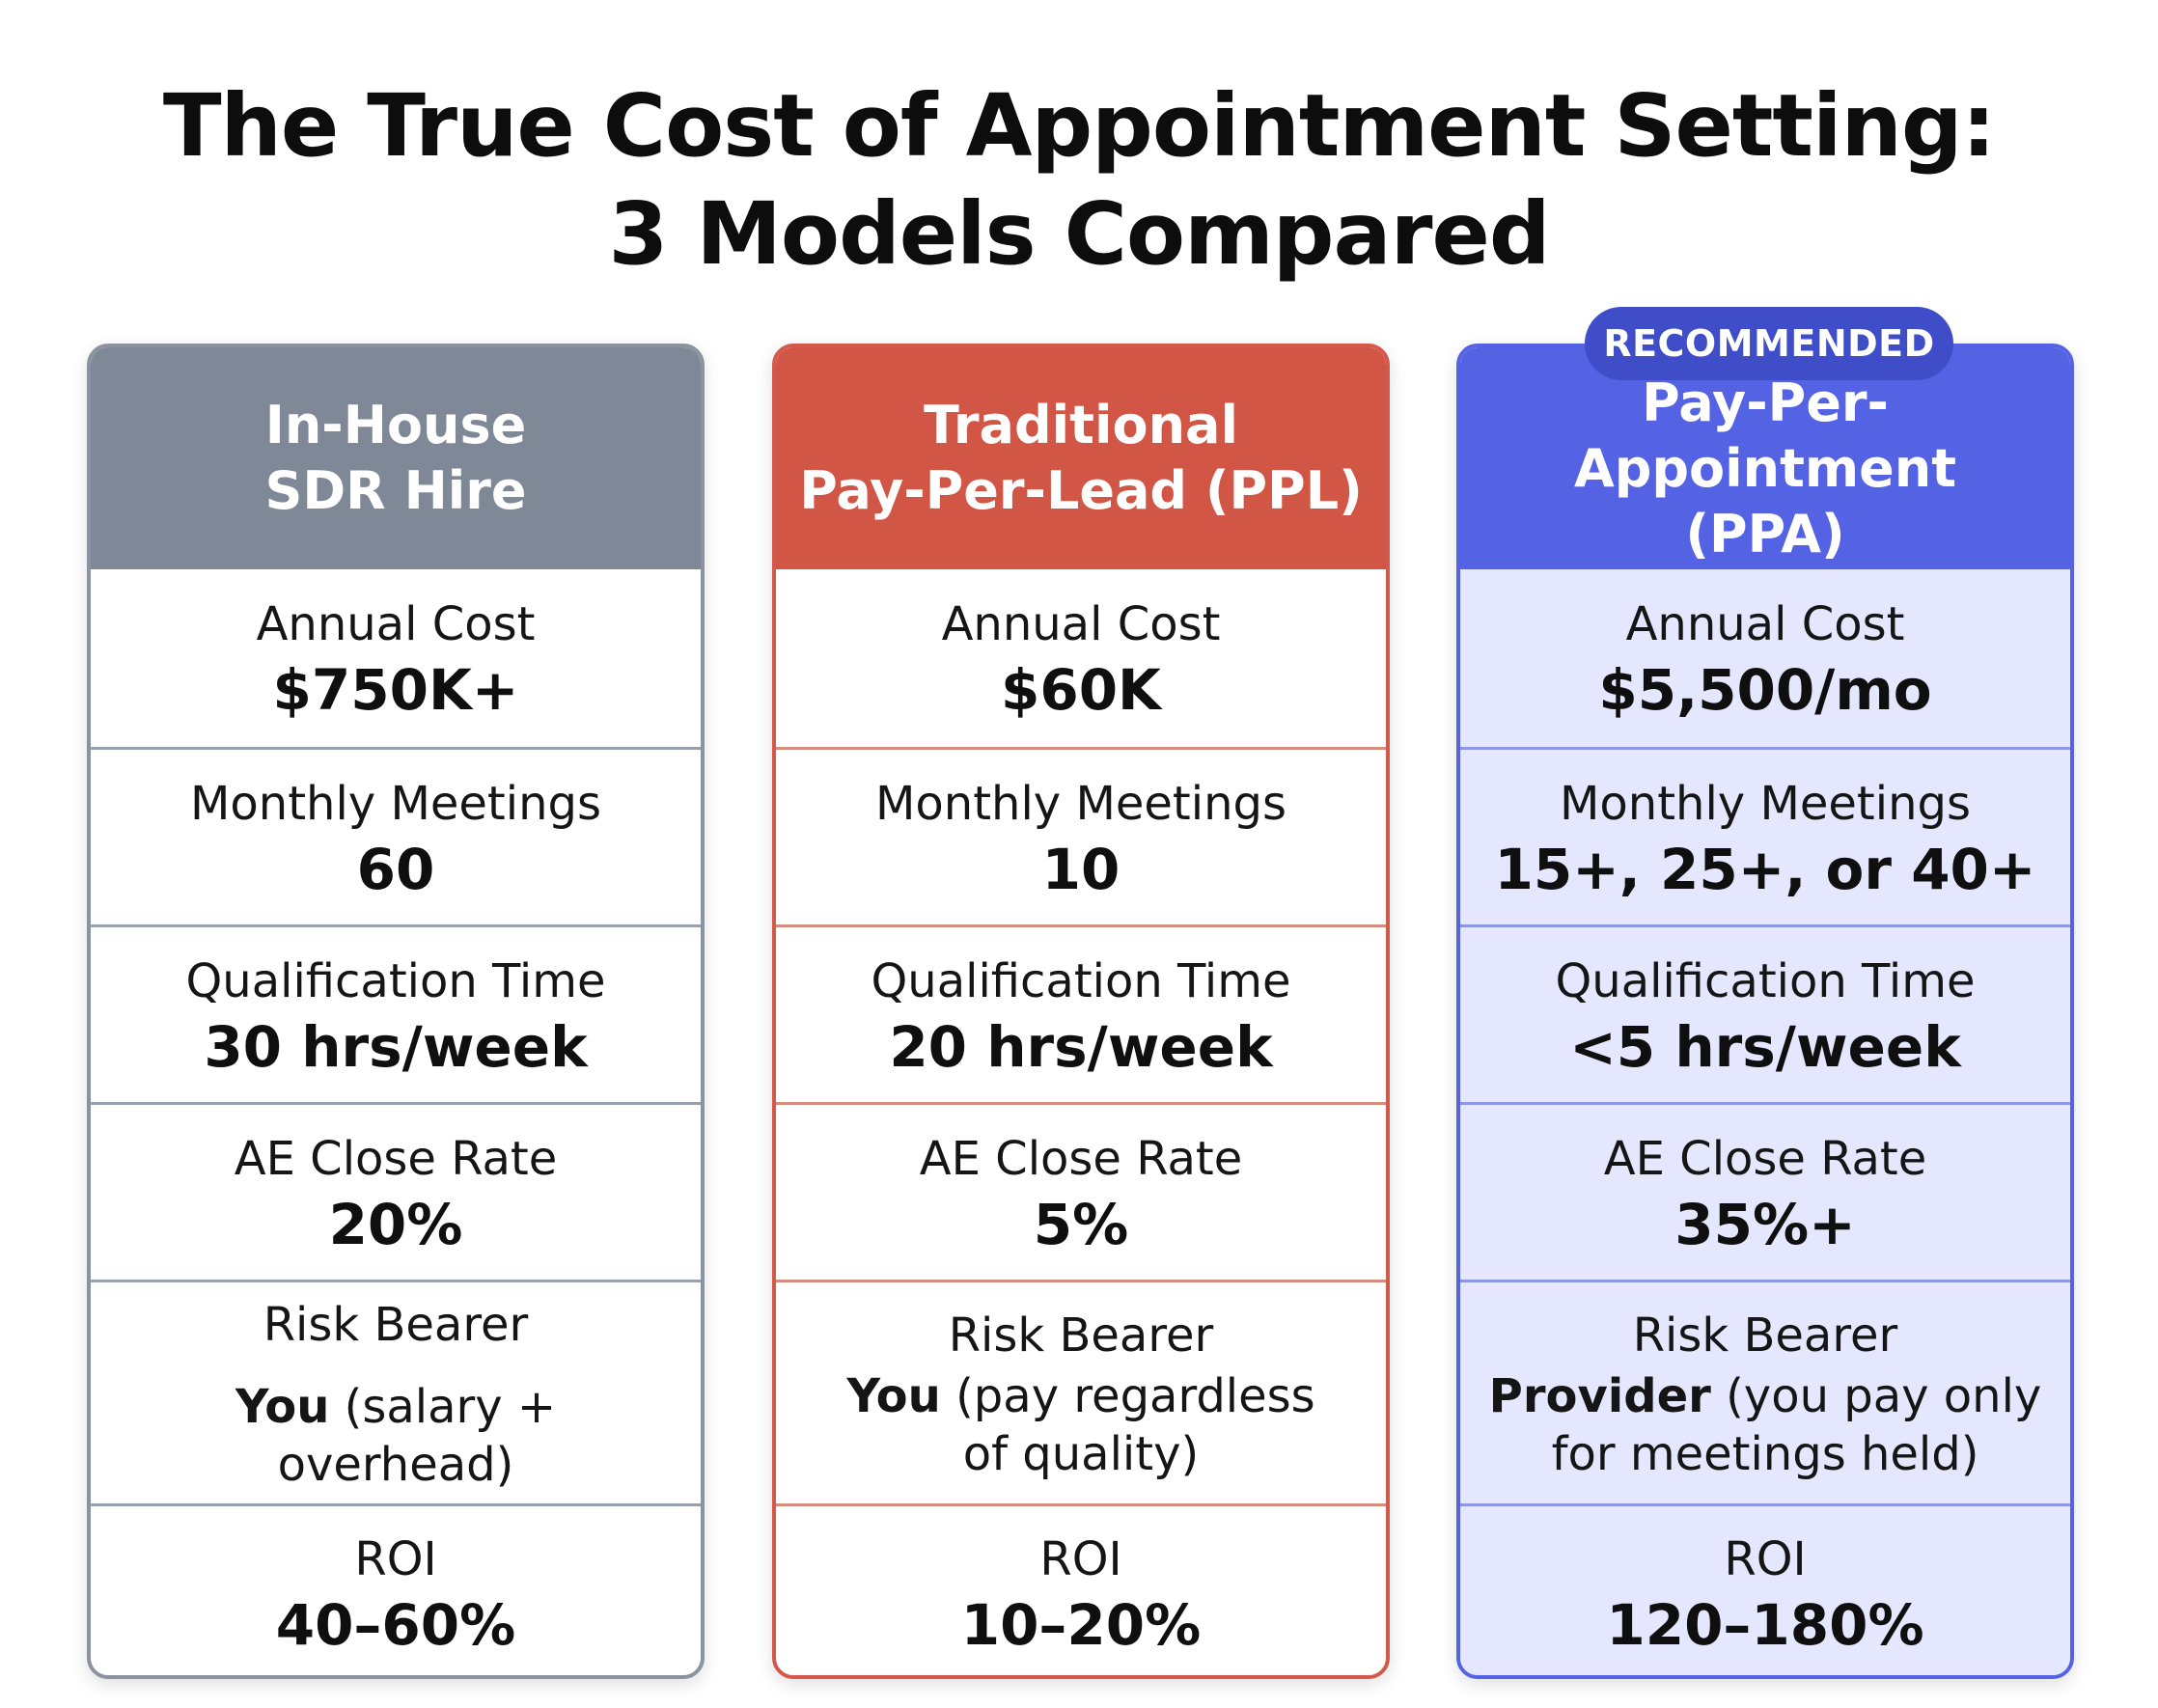 This screenshot has height=1708, width=2158. I want to click on row-annual-cost: Annual Cost $60K, so click(1081, 658).